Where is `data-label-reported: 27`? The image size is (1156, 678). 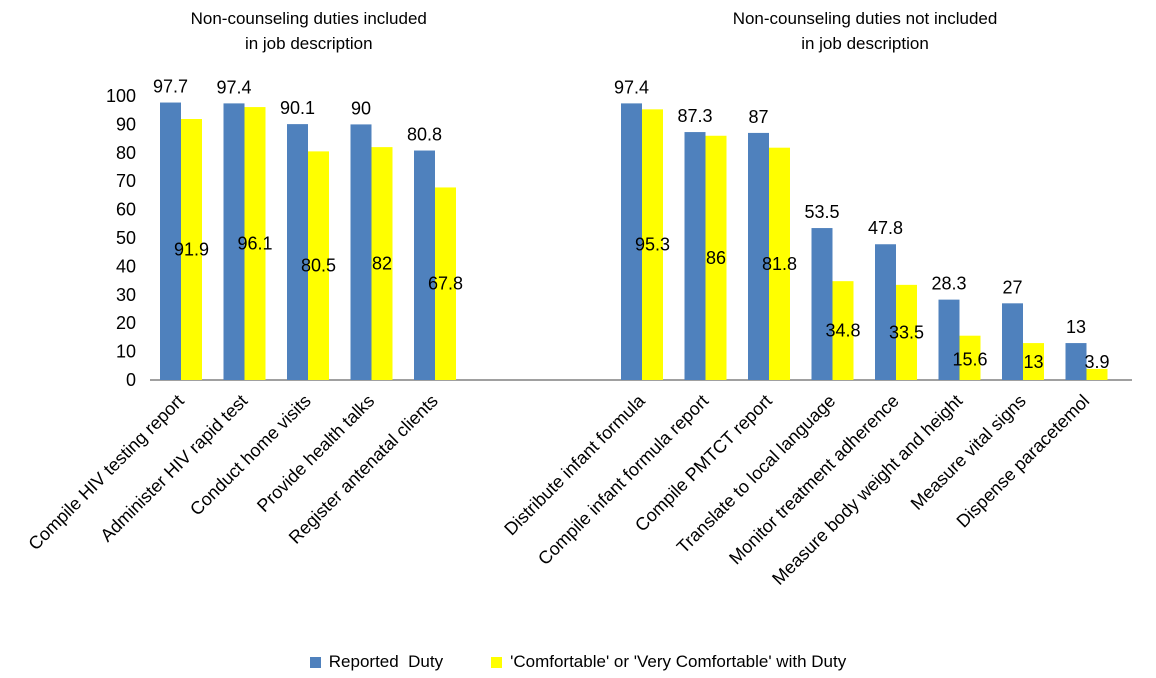 data-label-reported: 27 is located at coordinates (1012, 287).